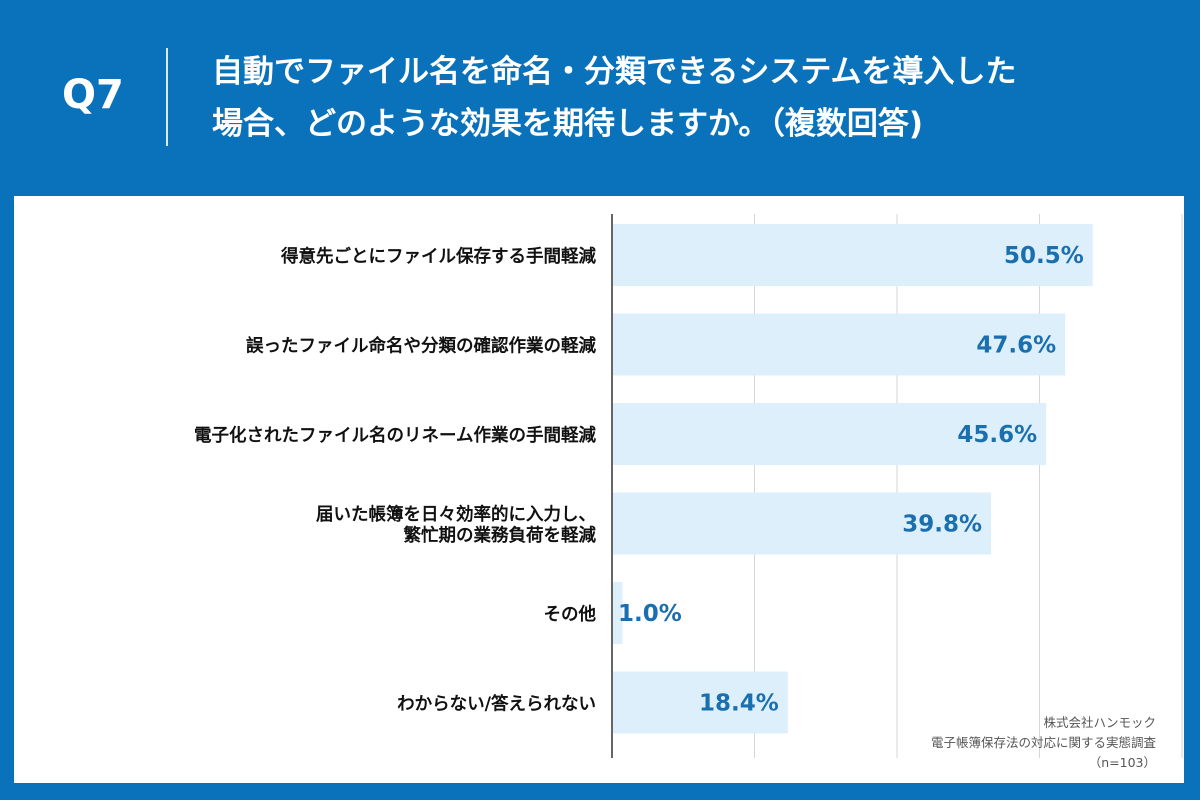 Image resolution: width=1200 pixels, height=800 pixels. What do you see at coordinates (456, 514) in the screenshot?
I see `category-label: 届いた帳簿を日々効率的に入力し、` at bounding box center [456, 514].